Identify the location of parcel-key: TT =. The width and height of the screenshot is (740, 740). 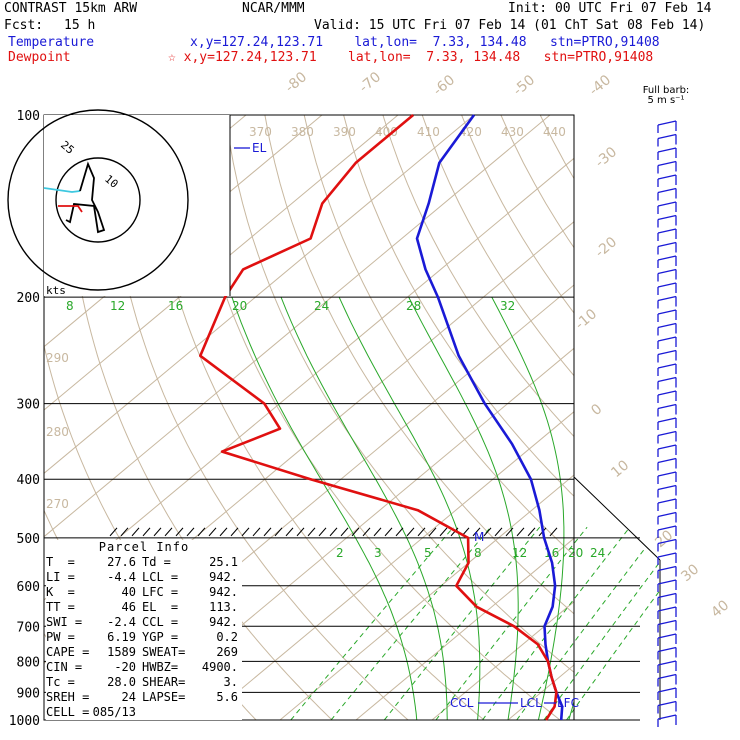
(60, 607).